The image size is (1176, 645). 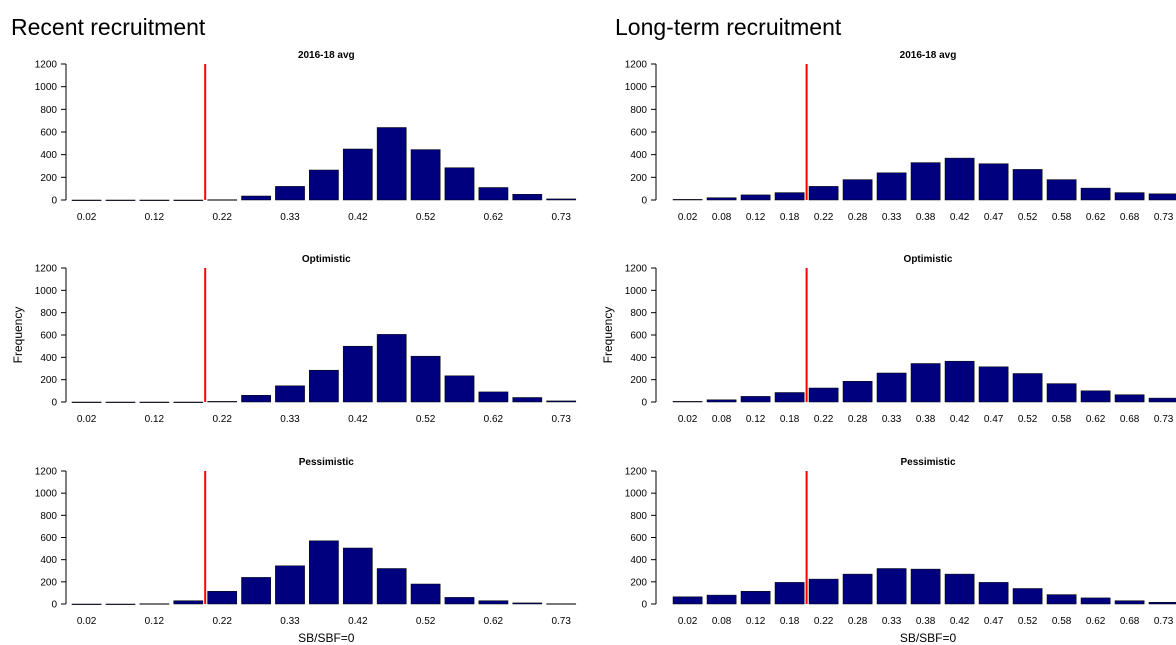 I want to click on bar-0.42, so click(x=959, y=589).